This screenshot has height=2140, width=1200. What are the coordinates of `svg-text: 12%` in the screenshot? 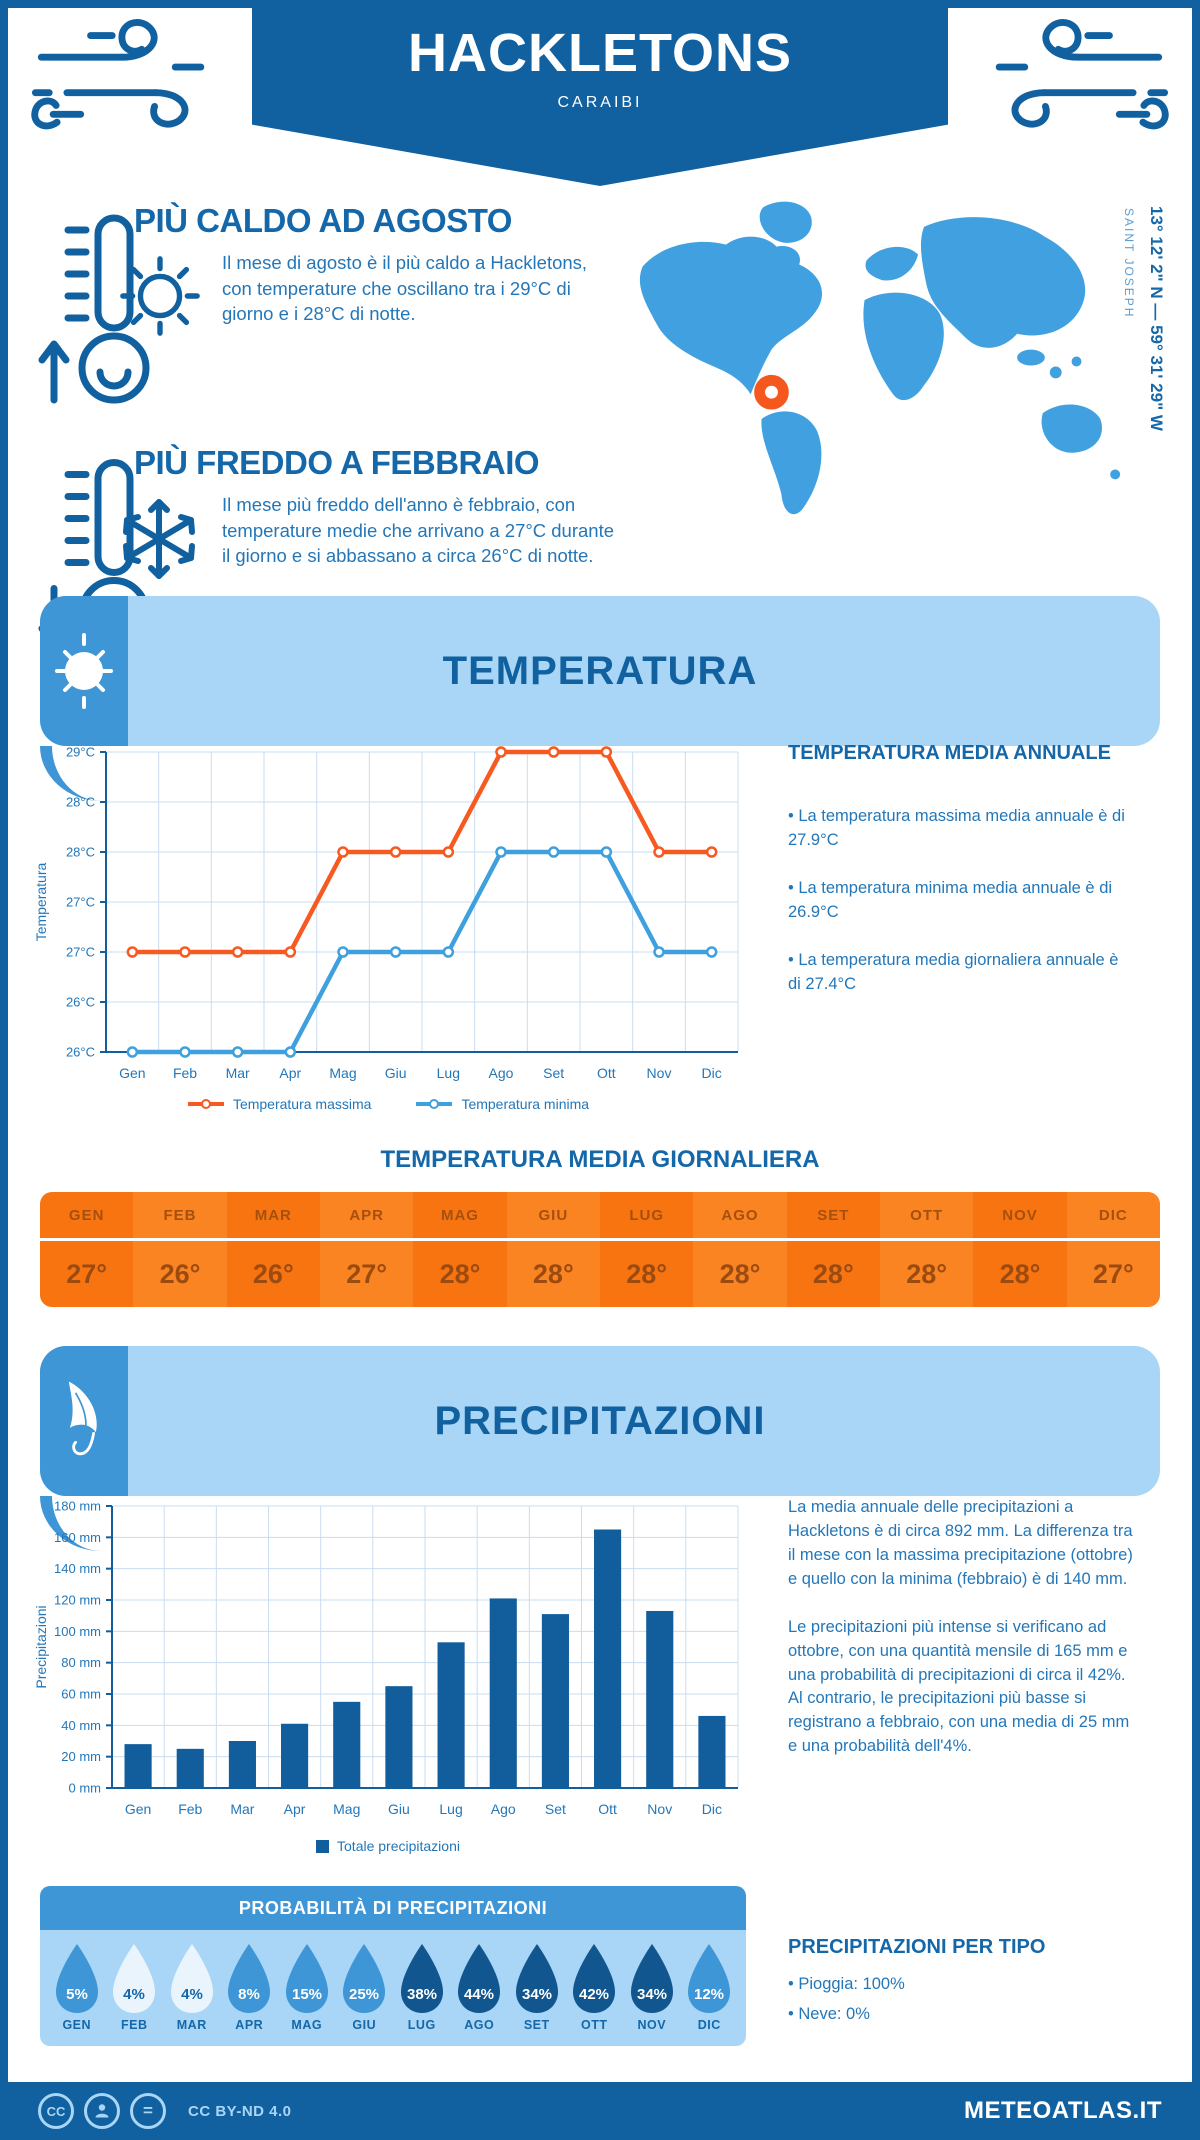 It's located at (709, 1994).